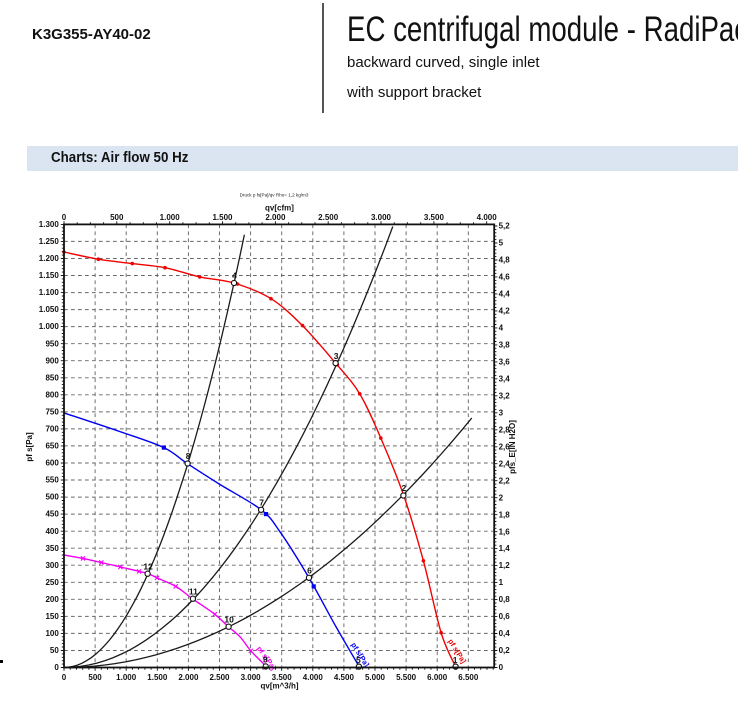 Image resolution: width=738 pixels, height=705 pixels. Describe the element at coordinates (505, 480) in the screenshot. I see `svg-text: 2,2` at that location.